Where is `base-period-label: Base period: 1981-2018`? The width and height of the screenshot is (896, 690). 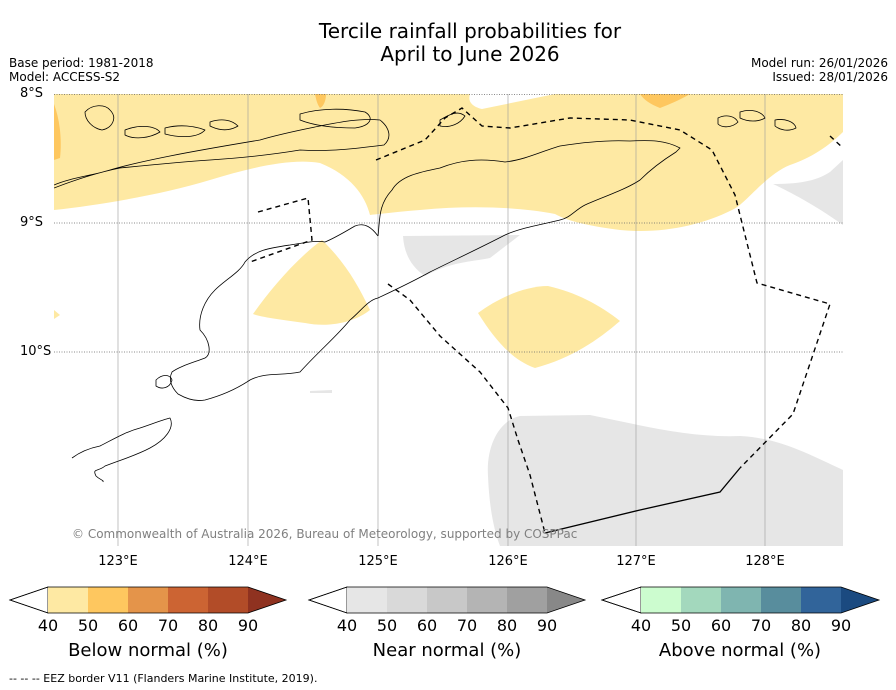
base-period-label: Base period: 1981-2018 is located at coordinates (81, 63).